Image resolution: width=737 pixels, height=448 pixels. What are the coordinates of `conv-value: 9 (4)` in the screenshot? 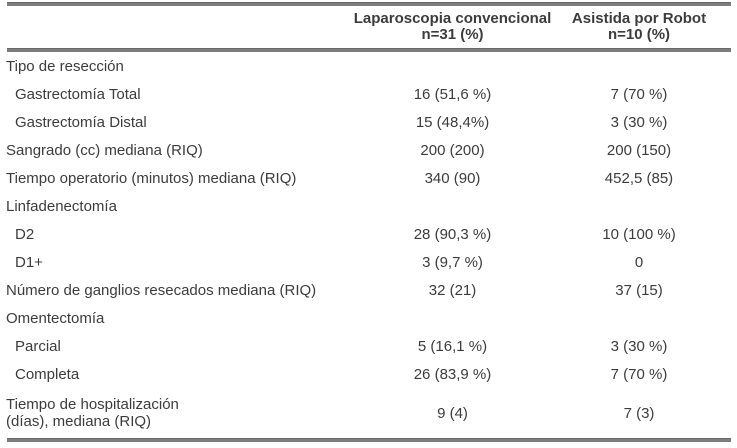 It's located at (452, 413).